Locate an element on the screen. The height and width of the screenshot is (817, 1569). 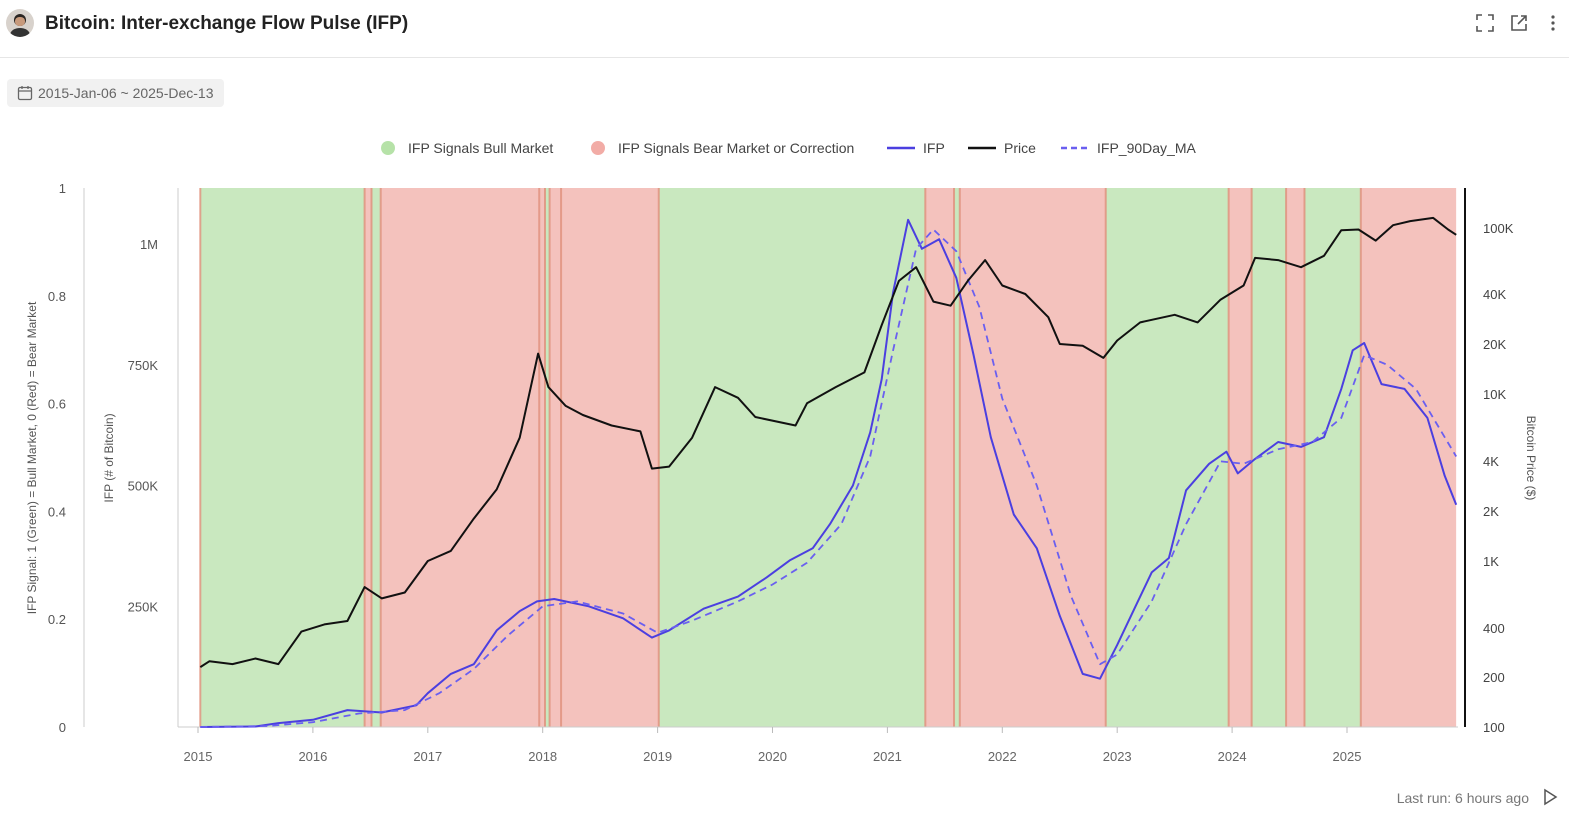
legend-item: IFP is located at coordinates (916, 148).